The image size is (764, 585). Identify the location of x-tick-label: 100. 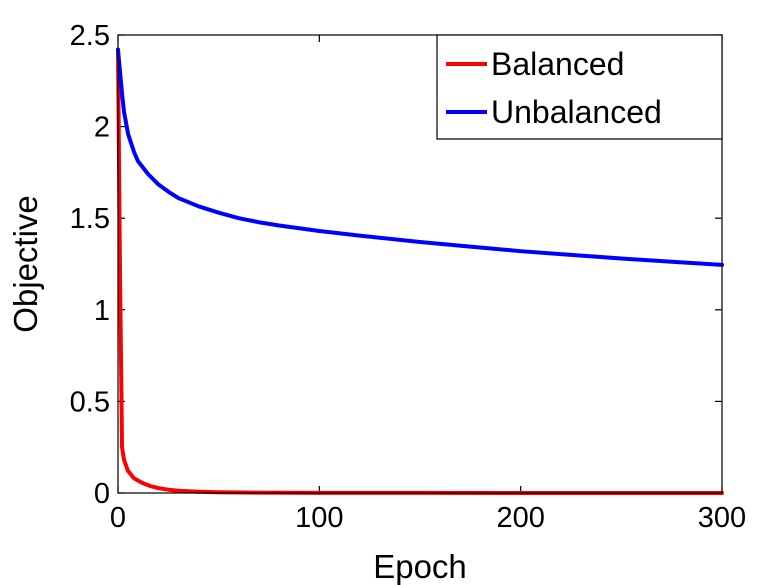
(319, 518).